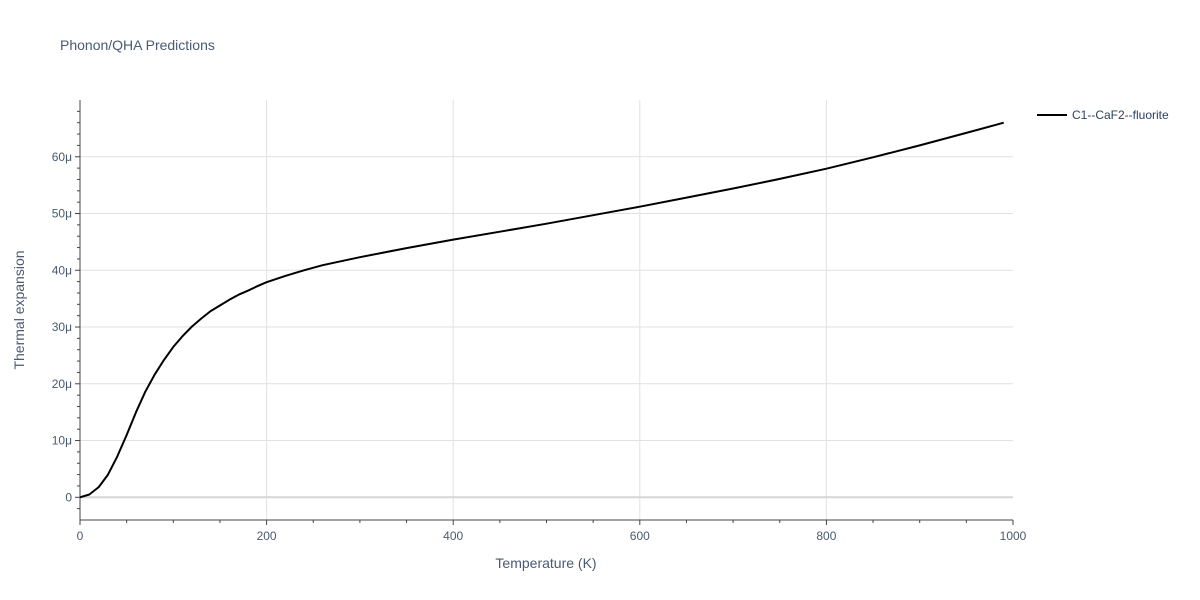 This screenshot has width=1200, height=600. I want to click on y-tick-label: 0, so click(68, 497).